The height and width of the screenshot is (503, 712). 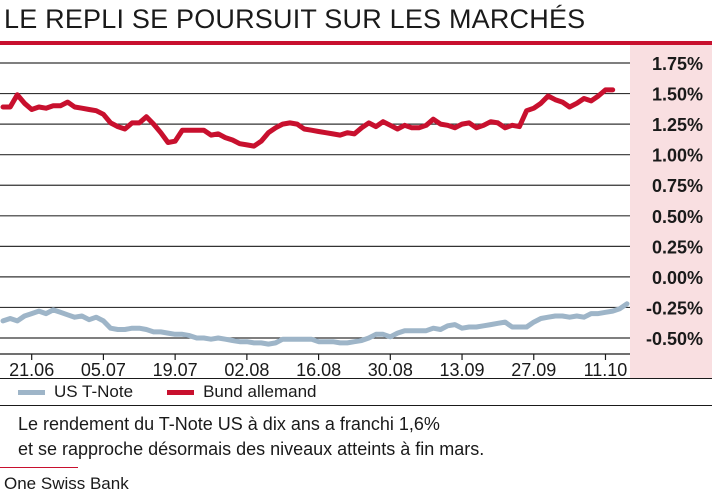 I want to click on series-line-us-tnote, so click(x=315, y=324).